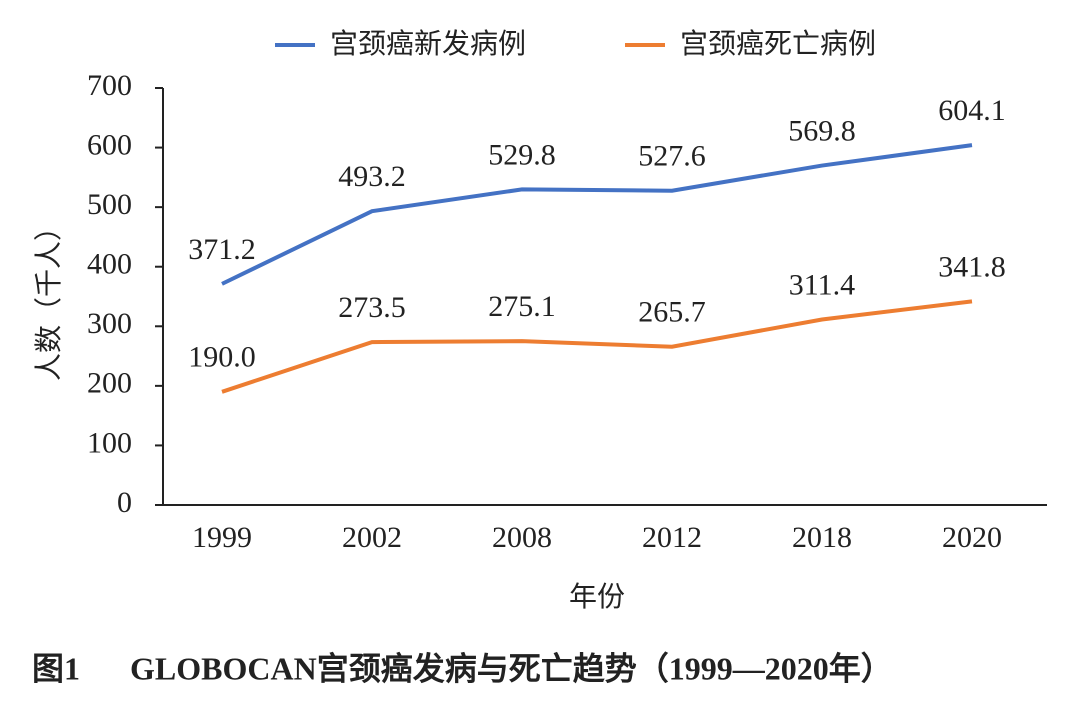 The image size is (1080, 720). Describe the element at coordinates (109, 264) in the screenshot. I see `y-tick-label: 400` at that location.